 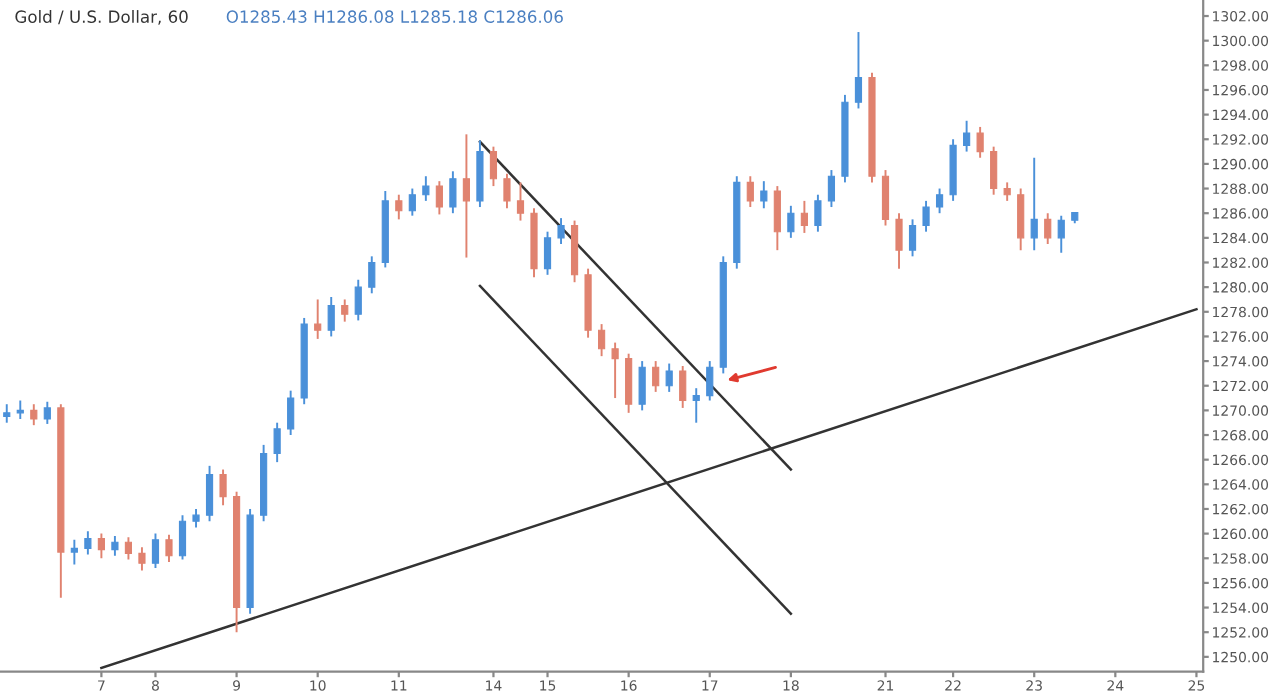 What do you see at coordinates (394, 16) in the screenshot?
I see `annotation: O1285.43 H1286.08 L1285.18 C1286.06` at bounding box center [394, 16].